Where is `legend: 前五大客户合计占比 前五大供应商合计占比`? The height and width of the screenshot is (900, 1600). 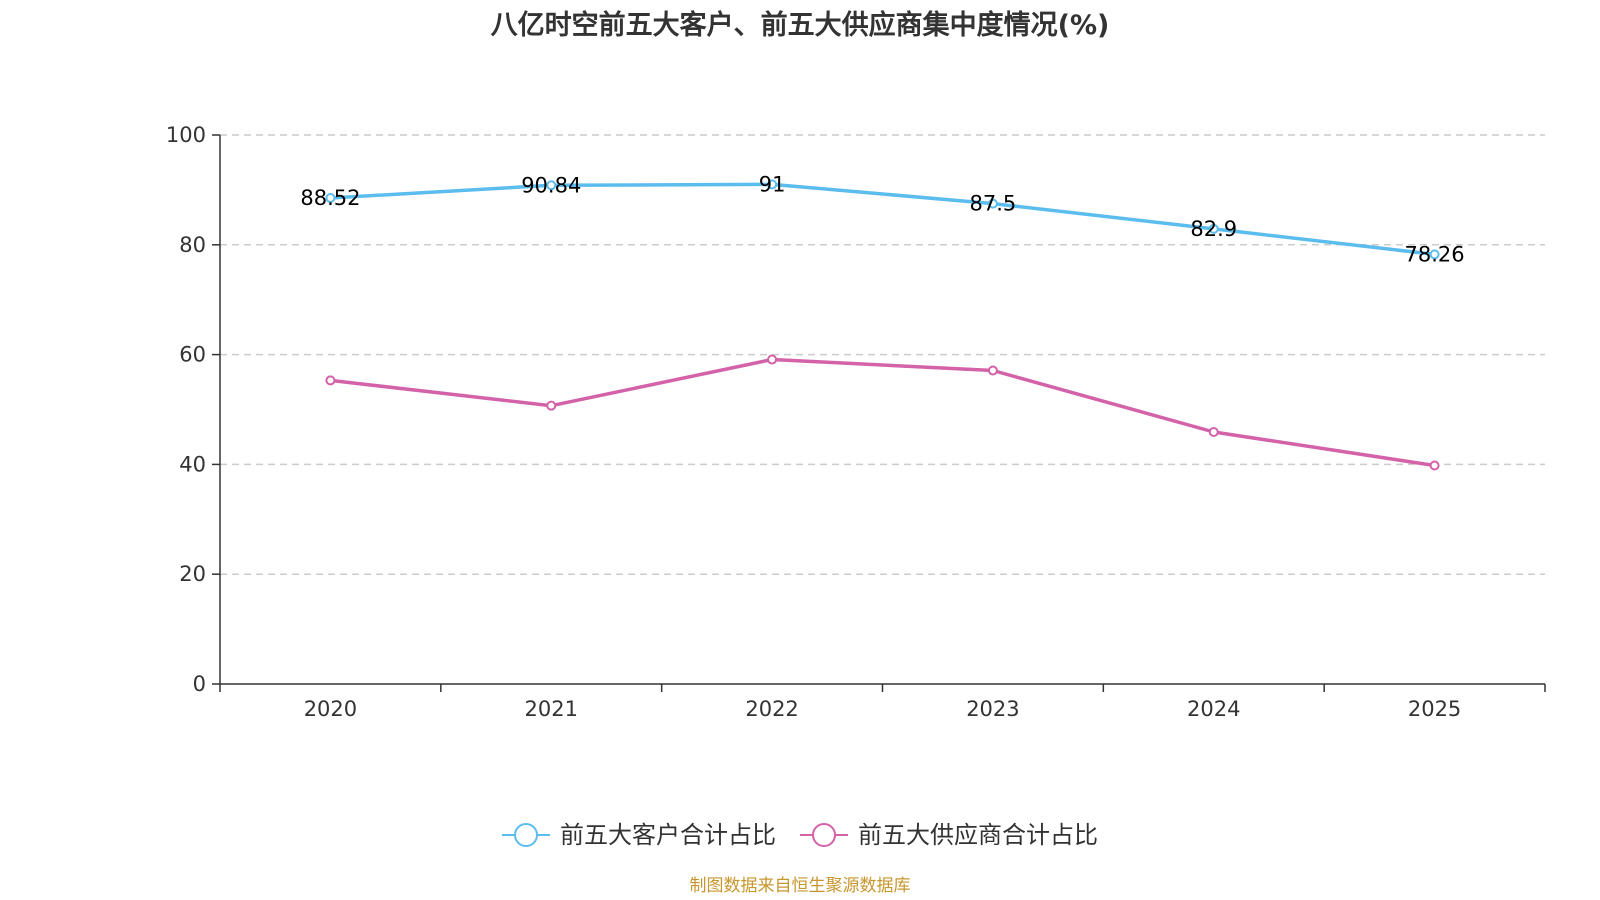
legend: 前五大客户合计占比 前五大供应商合计占比 is located at coordinates (800, 835).